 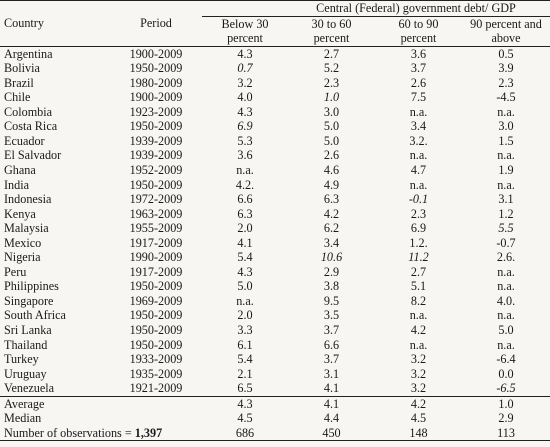 I want to click on period-cell: 1900-2009, so click(x=156, y=97).